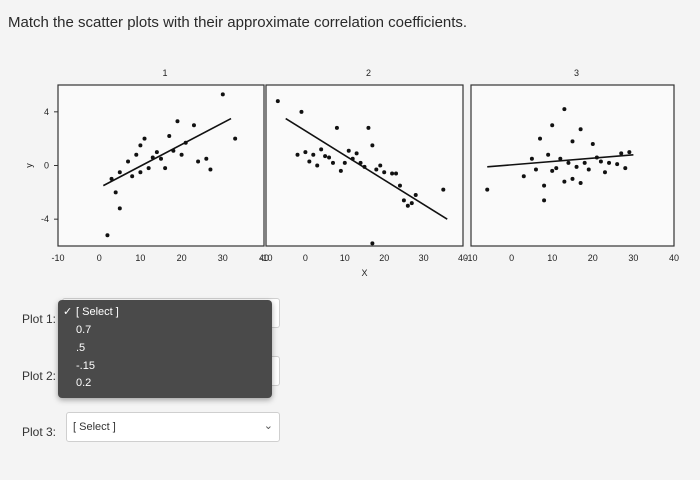 The height and width of the screenshot is (480, 700). I want to click on dropdown-option: .5, so click(81, 348).